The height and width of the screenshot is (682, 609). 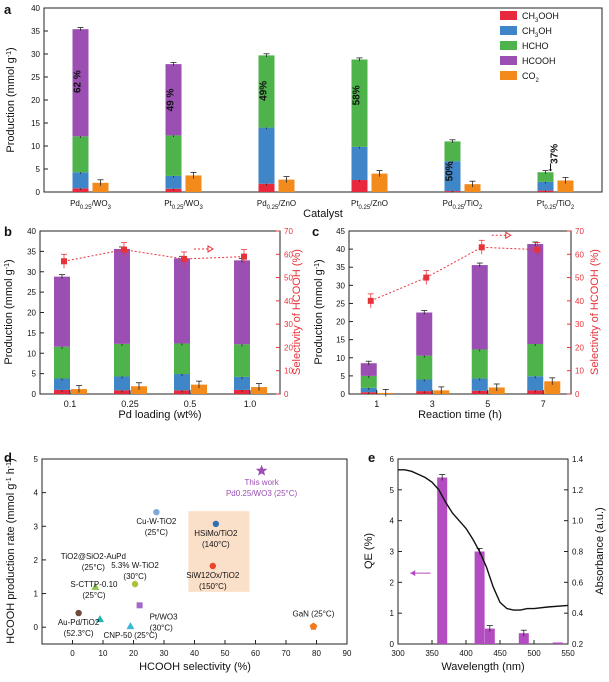 I want to click on d-ytick-label: 4, so click(x=36, y=493).